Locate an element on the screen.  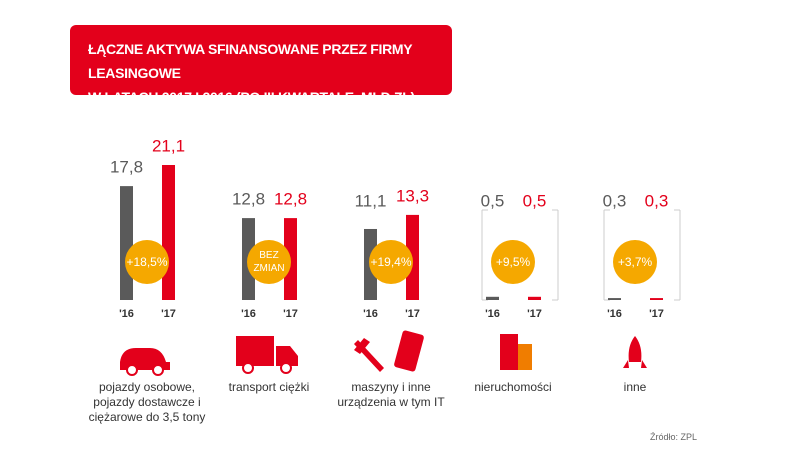
icons is located at coordinates (383, 353).